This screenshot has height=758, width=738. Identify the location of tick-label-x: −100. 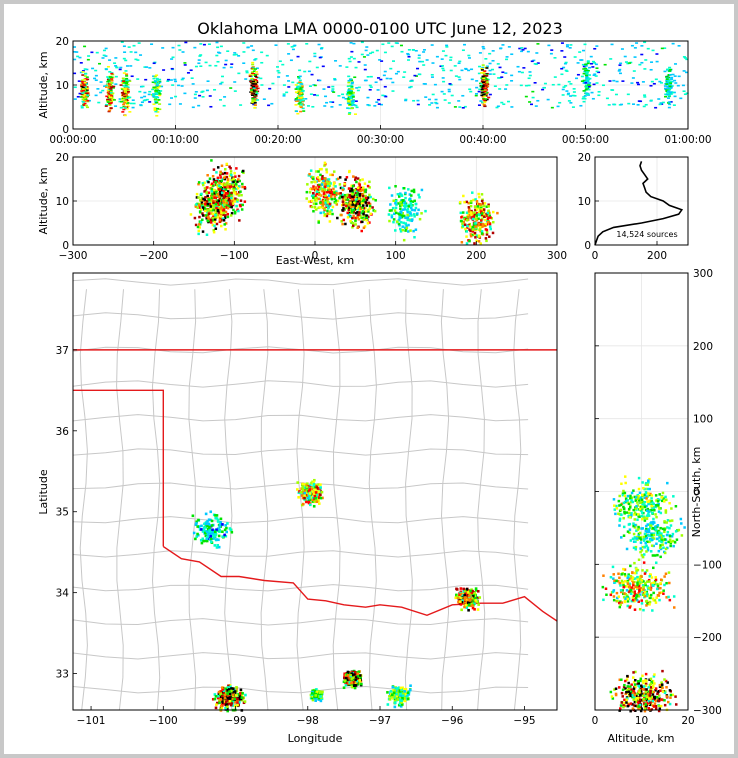
(234, 256).